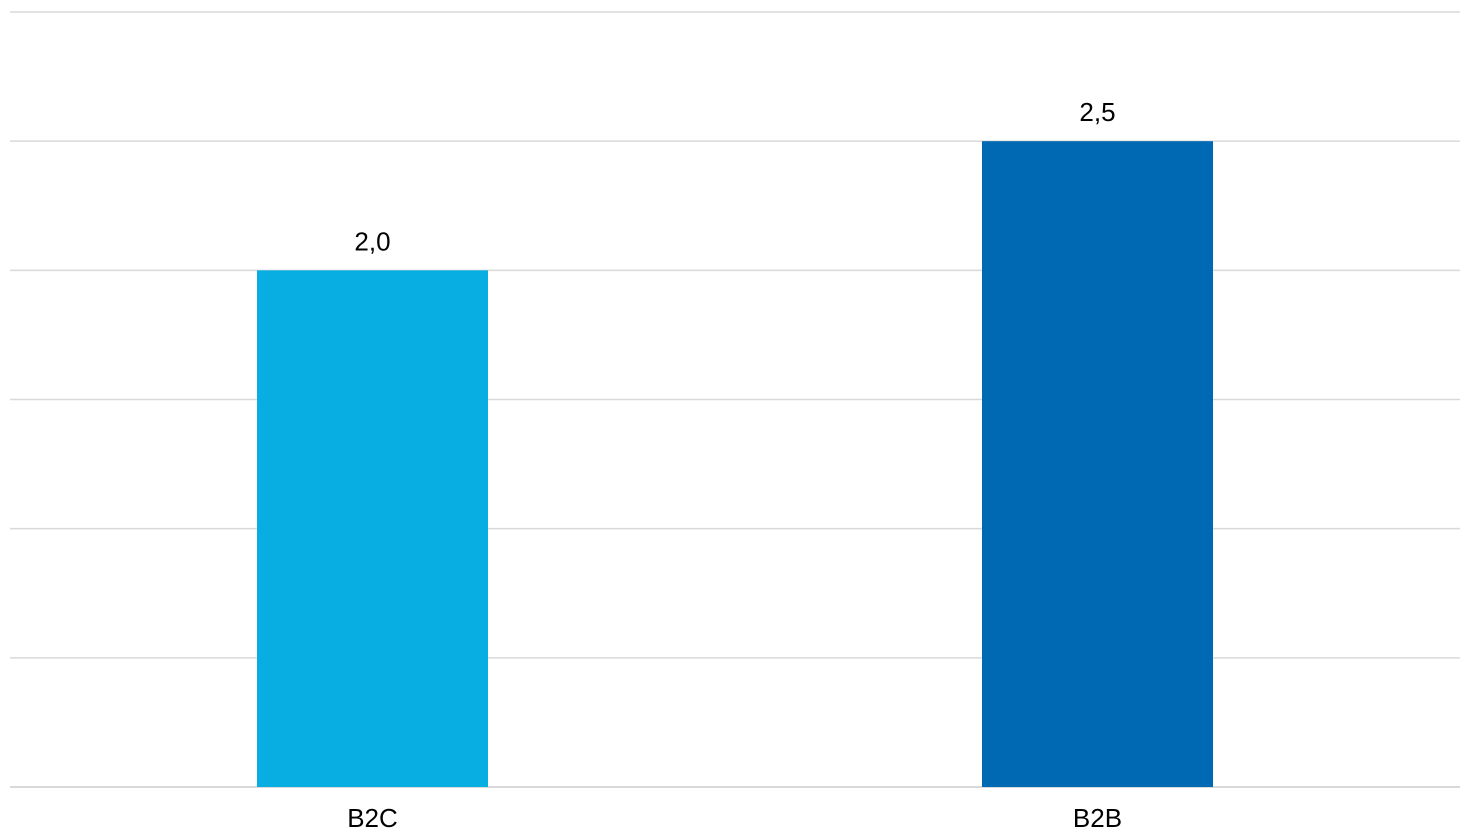 The height and width of the screenshot is (839, 1460). What do you see at coordinates (734, 176) in the screenshot?
I see `data-labels: 2,0 2,5` at bounding box center [734, 176].